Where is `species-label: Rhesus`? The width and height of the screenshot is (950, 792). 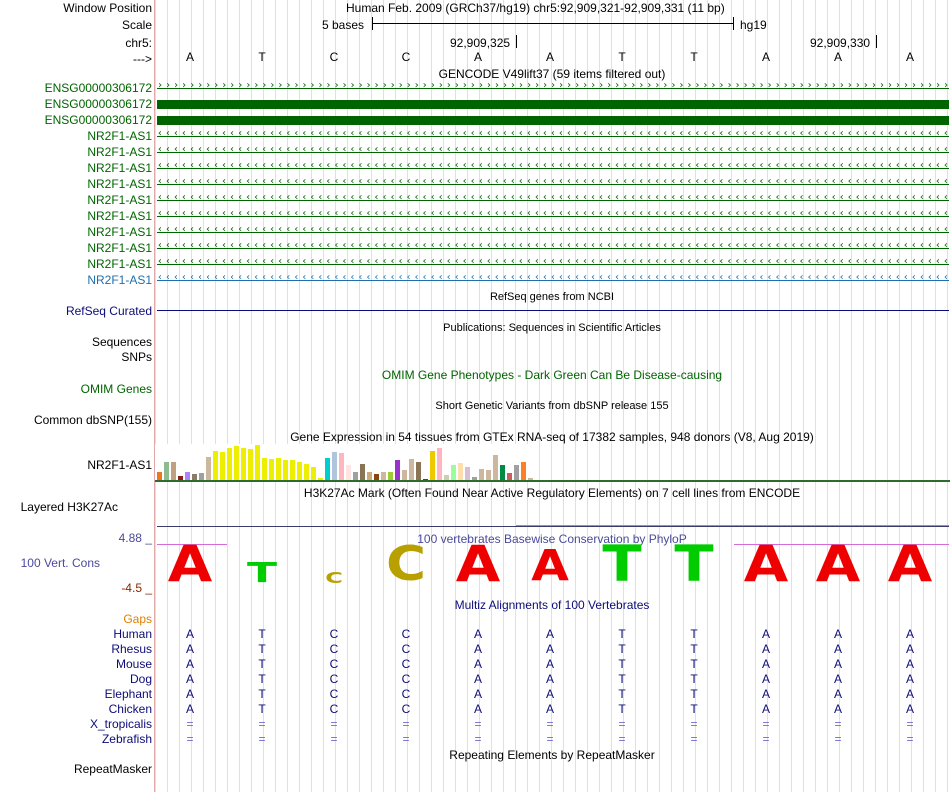
species-label: Rhesus is located at coordinates (131, 649).